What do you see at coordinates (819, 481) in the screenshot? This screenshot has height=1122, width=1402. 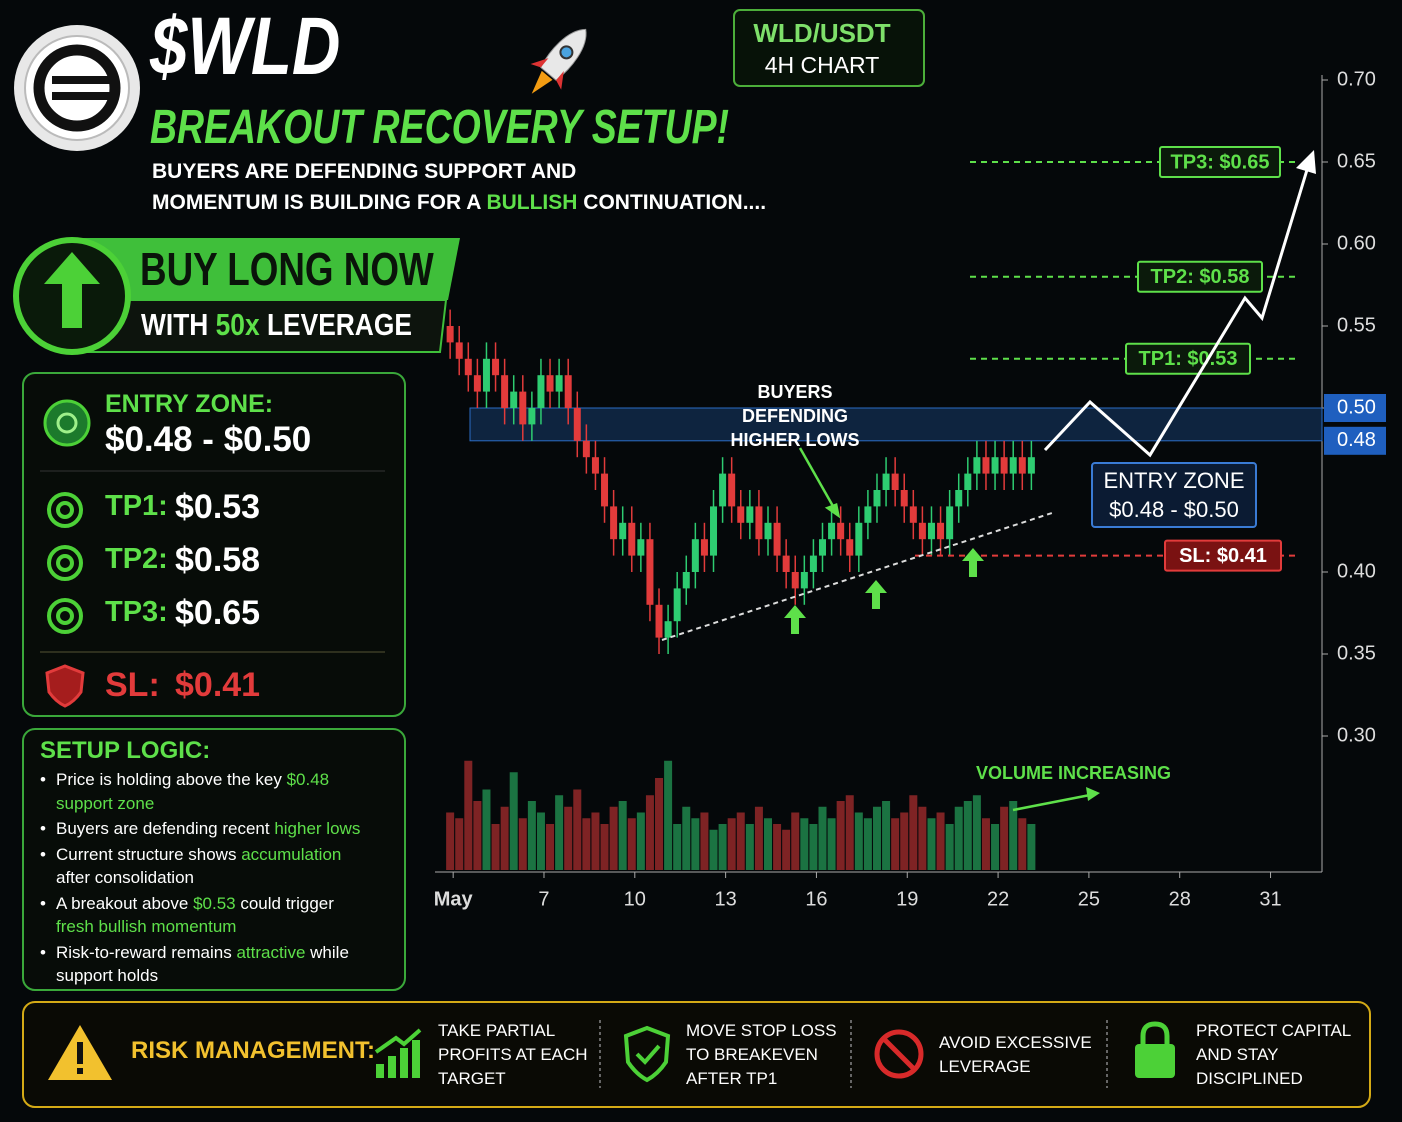 I see `annotation-arrow` at bounding box center [819, 481].